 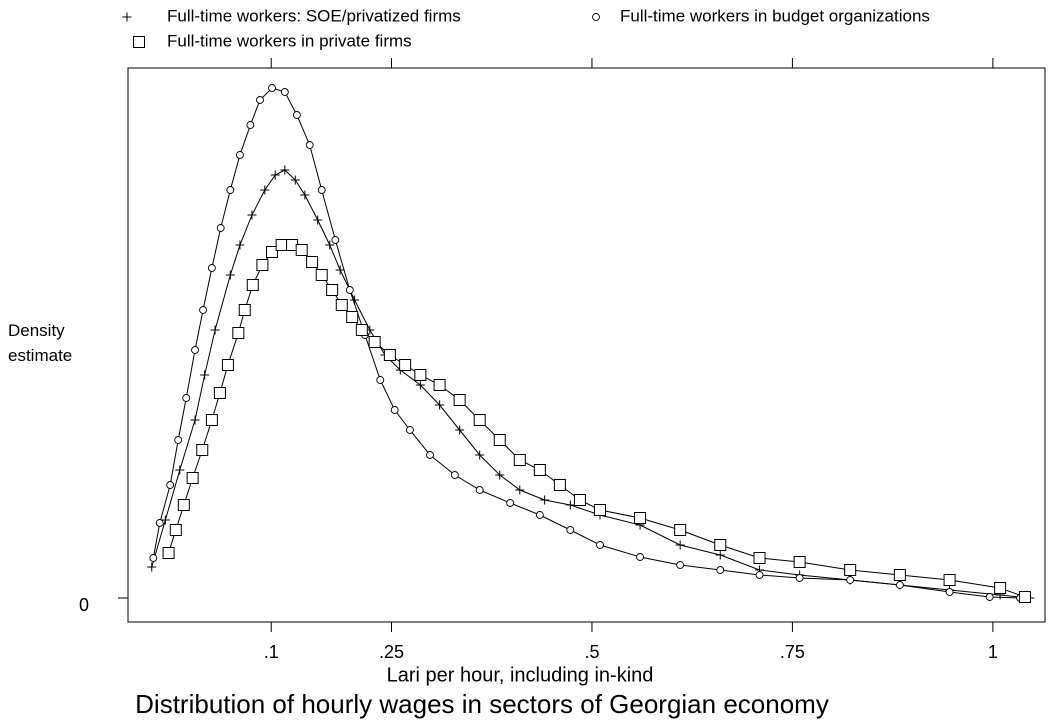 I want to click on x-tick-label: .25, so click(x=391, y=652).